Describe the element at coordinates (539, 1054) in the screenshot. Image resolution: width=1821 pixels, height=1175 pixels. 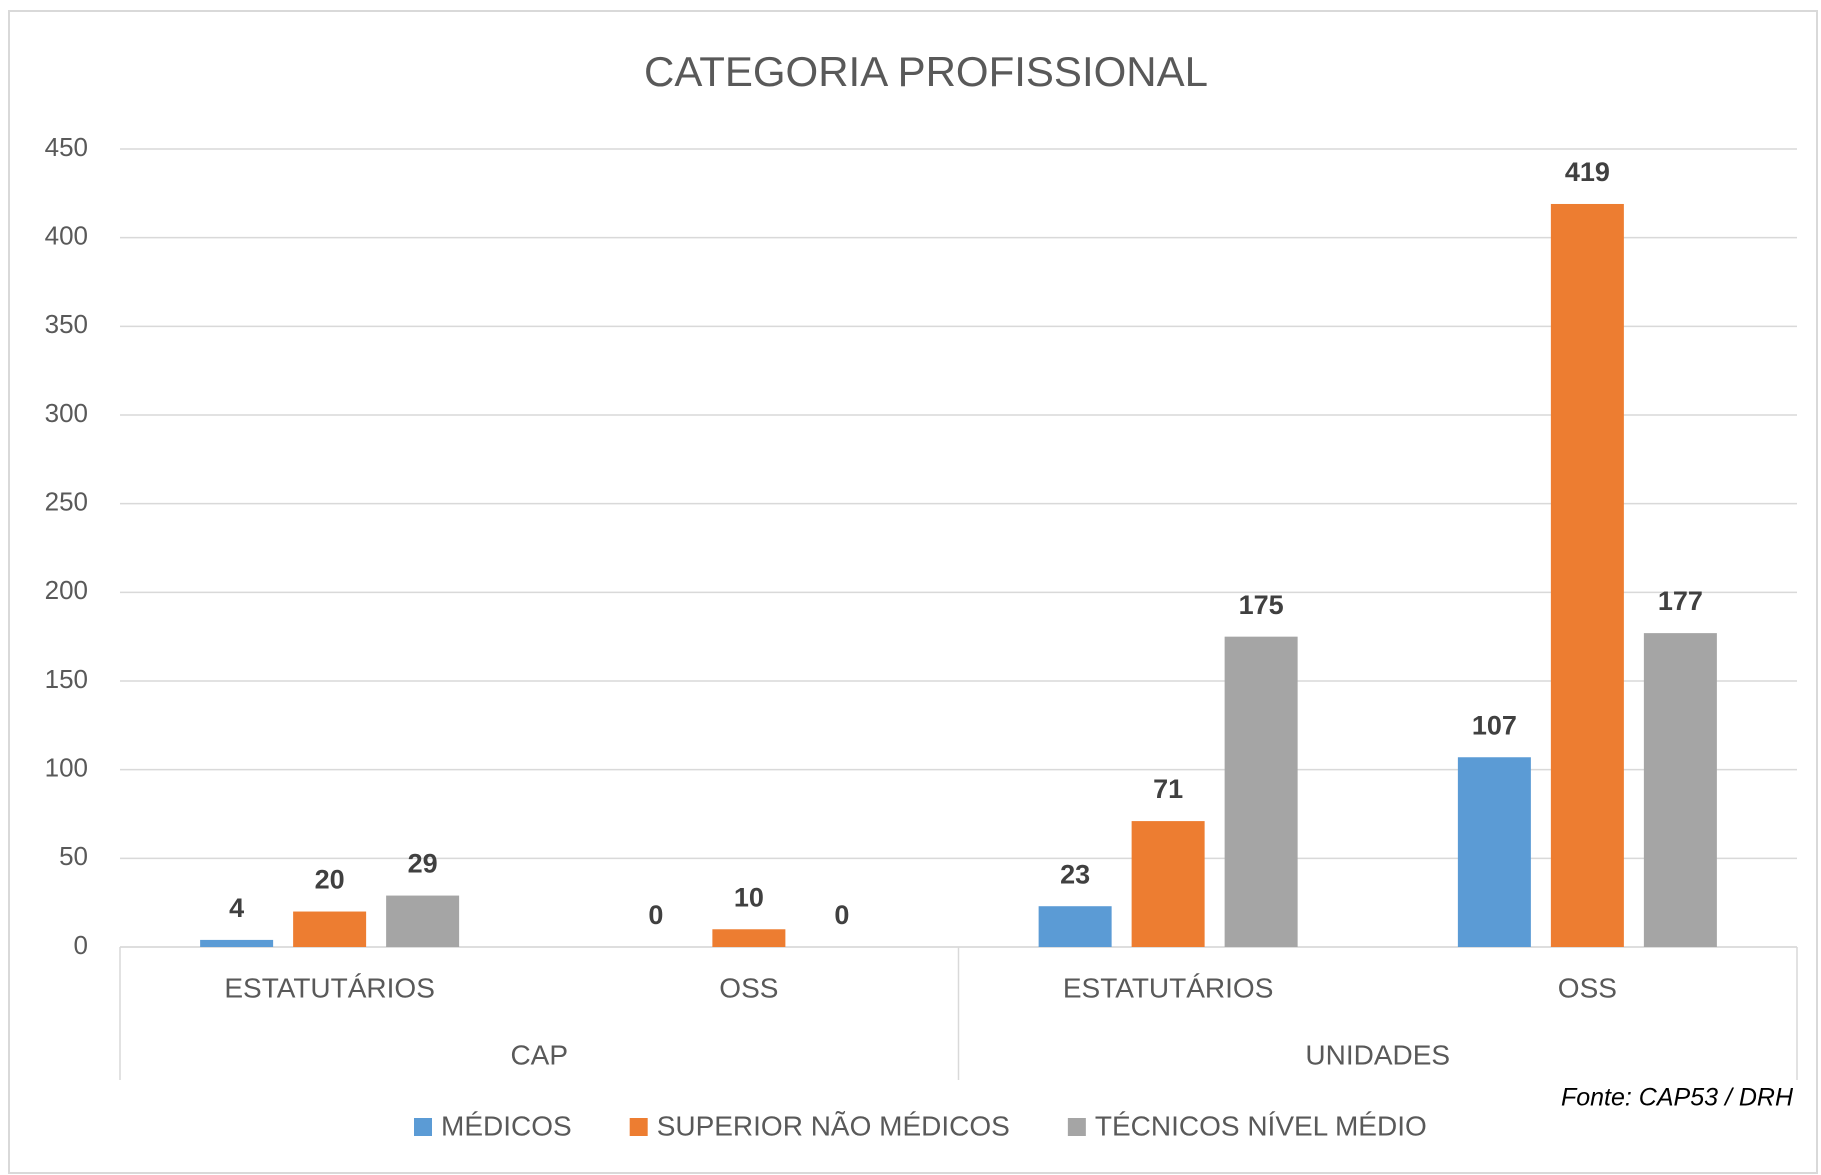
I see `group-label: CAP` at that location.